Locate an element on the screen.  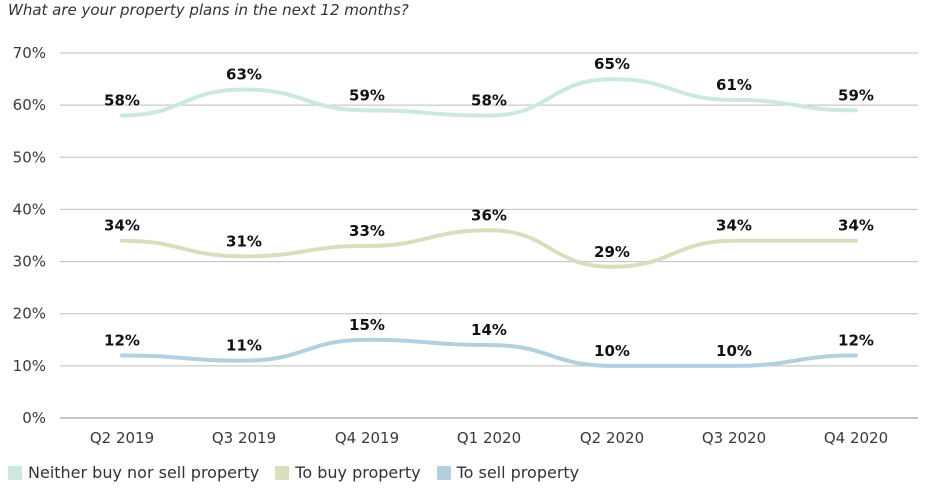
x-tick-label: Q2 2019 is located at coordinates (122, 438).